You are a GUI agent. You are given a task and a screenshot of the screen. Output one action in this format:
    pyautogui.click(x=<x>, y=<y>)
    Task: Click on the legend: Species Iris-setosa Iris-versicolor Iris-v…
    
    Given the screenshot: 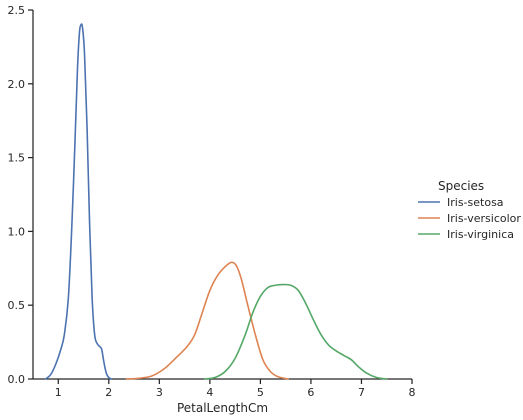 What is the action you would take?
    pyautogui.click(x=469, y=210)
    